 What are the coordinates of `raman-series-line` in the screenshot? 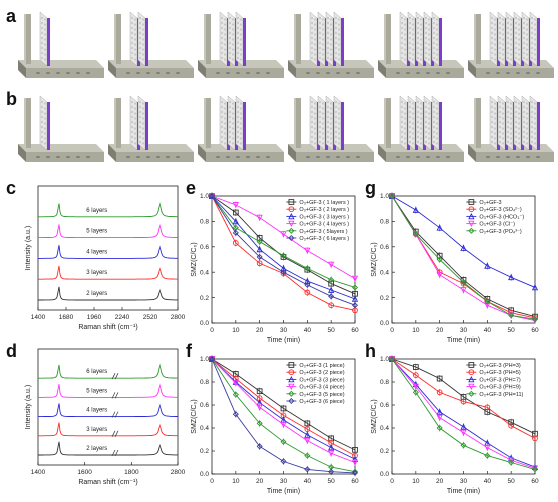 It's located at (108, 371).